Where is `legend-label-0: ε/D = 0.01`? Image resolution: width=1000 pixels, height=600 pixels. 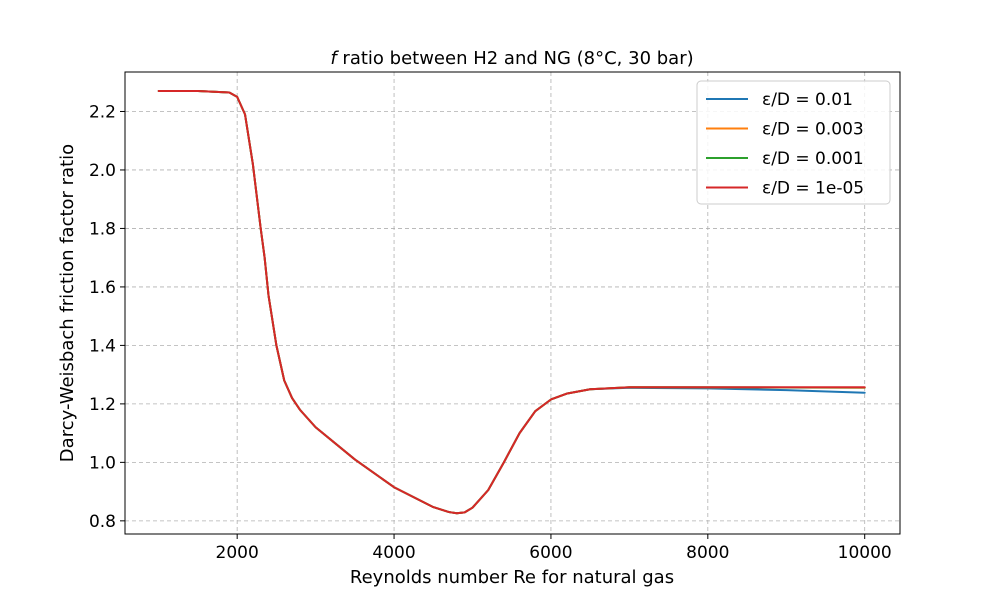
legend-label-0: ε/D = 0.01 is located at coordinates (807, 100).